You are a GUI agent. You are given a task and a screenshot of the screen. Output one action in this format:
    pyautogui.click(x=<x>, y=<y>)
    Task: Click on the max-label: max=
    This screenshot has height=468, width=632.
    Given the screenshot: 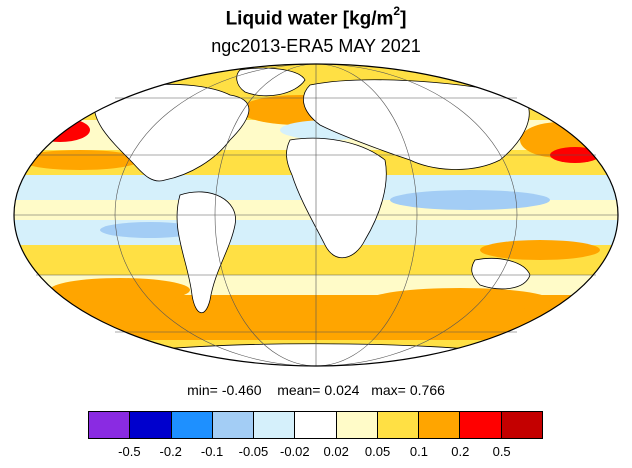 What is the action you would take?
    pyautogui.click(x=388, y=390)
    